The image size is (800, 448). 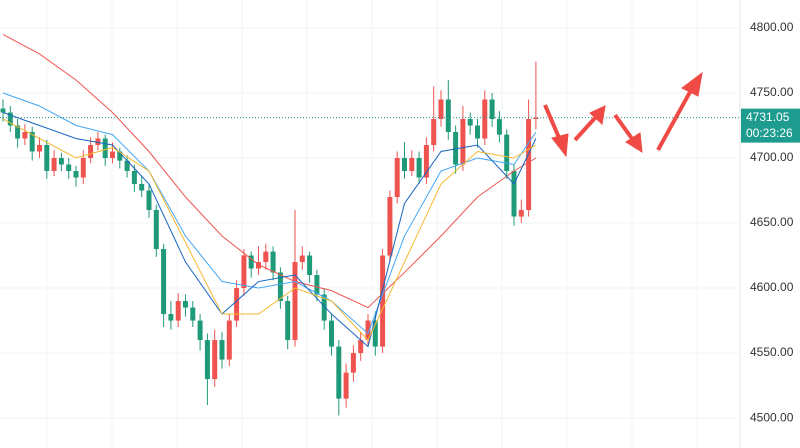 What do you see at coordinates (772, 287) in the screenshot?
I see `y-tick-label: 4600.00` at bounding box center [772, 287].